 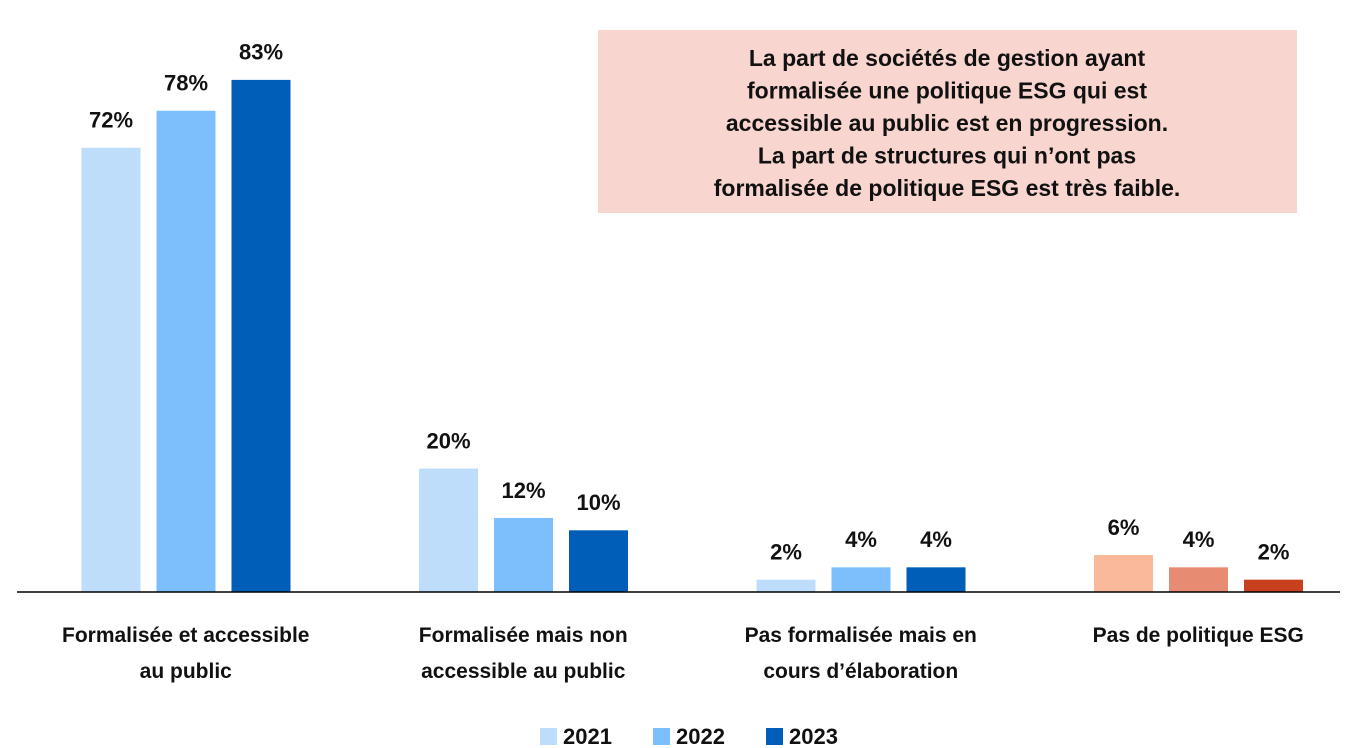 I want to click on value-label: 78%, so click(x=186, y=83).